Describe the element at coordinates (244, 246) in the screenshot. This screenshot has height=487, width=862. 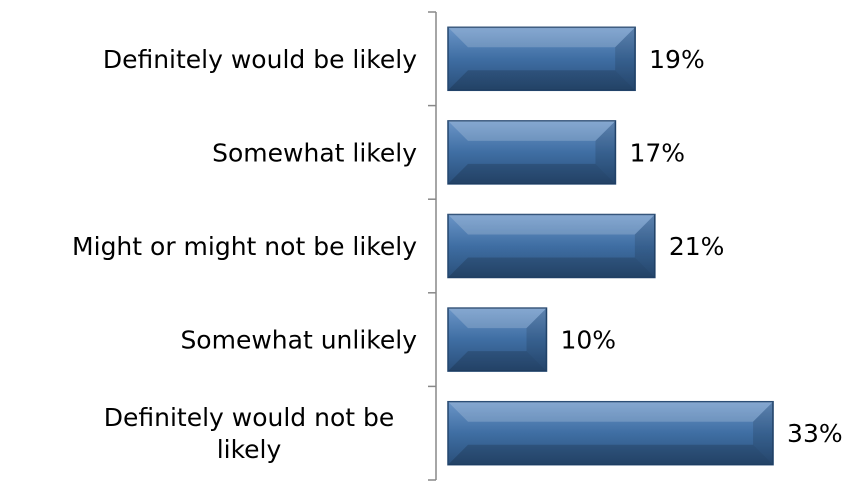
I see `category-label: Might or might not be likely` at that location.